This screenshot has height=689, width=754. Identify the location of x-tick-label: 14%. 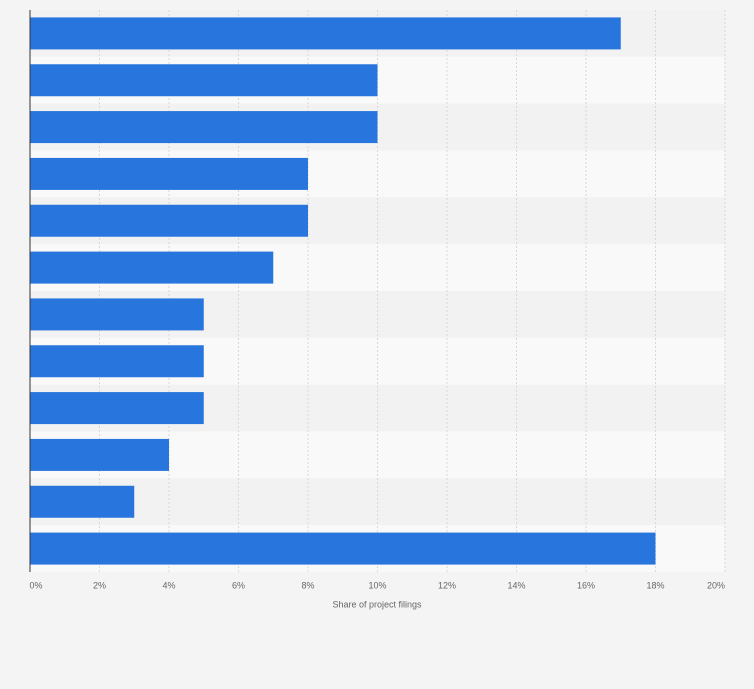
(516, 585).